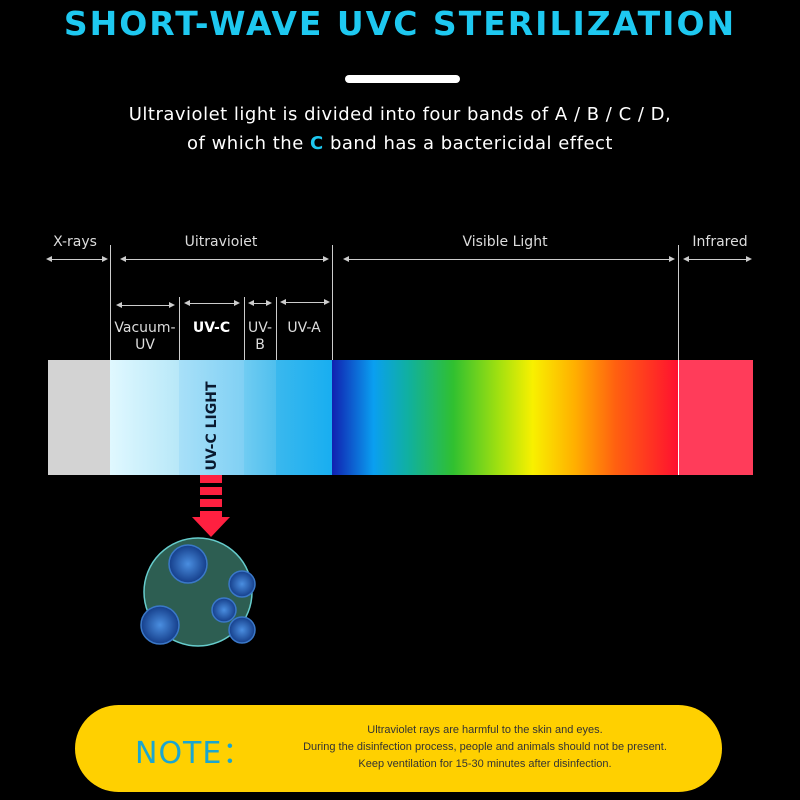  I want to click on label-infrared: Infrared, so click(720, 242).